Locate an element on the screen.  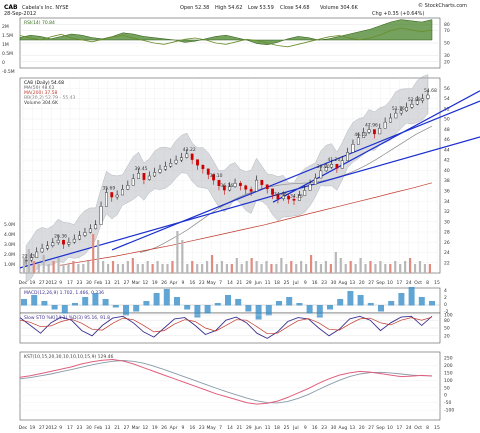
x-tick-label: Mar is located at coordinates (136, 428).